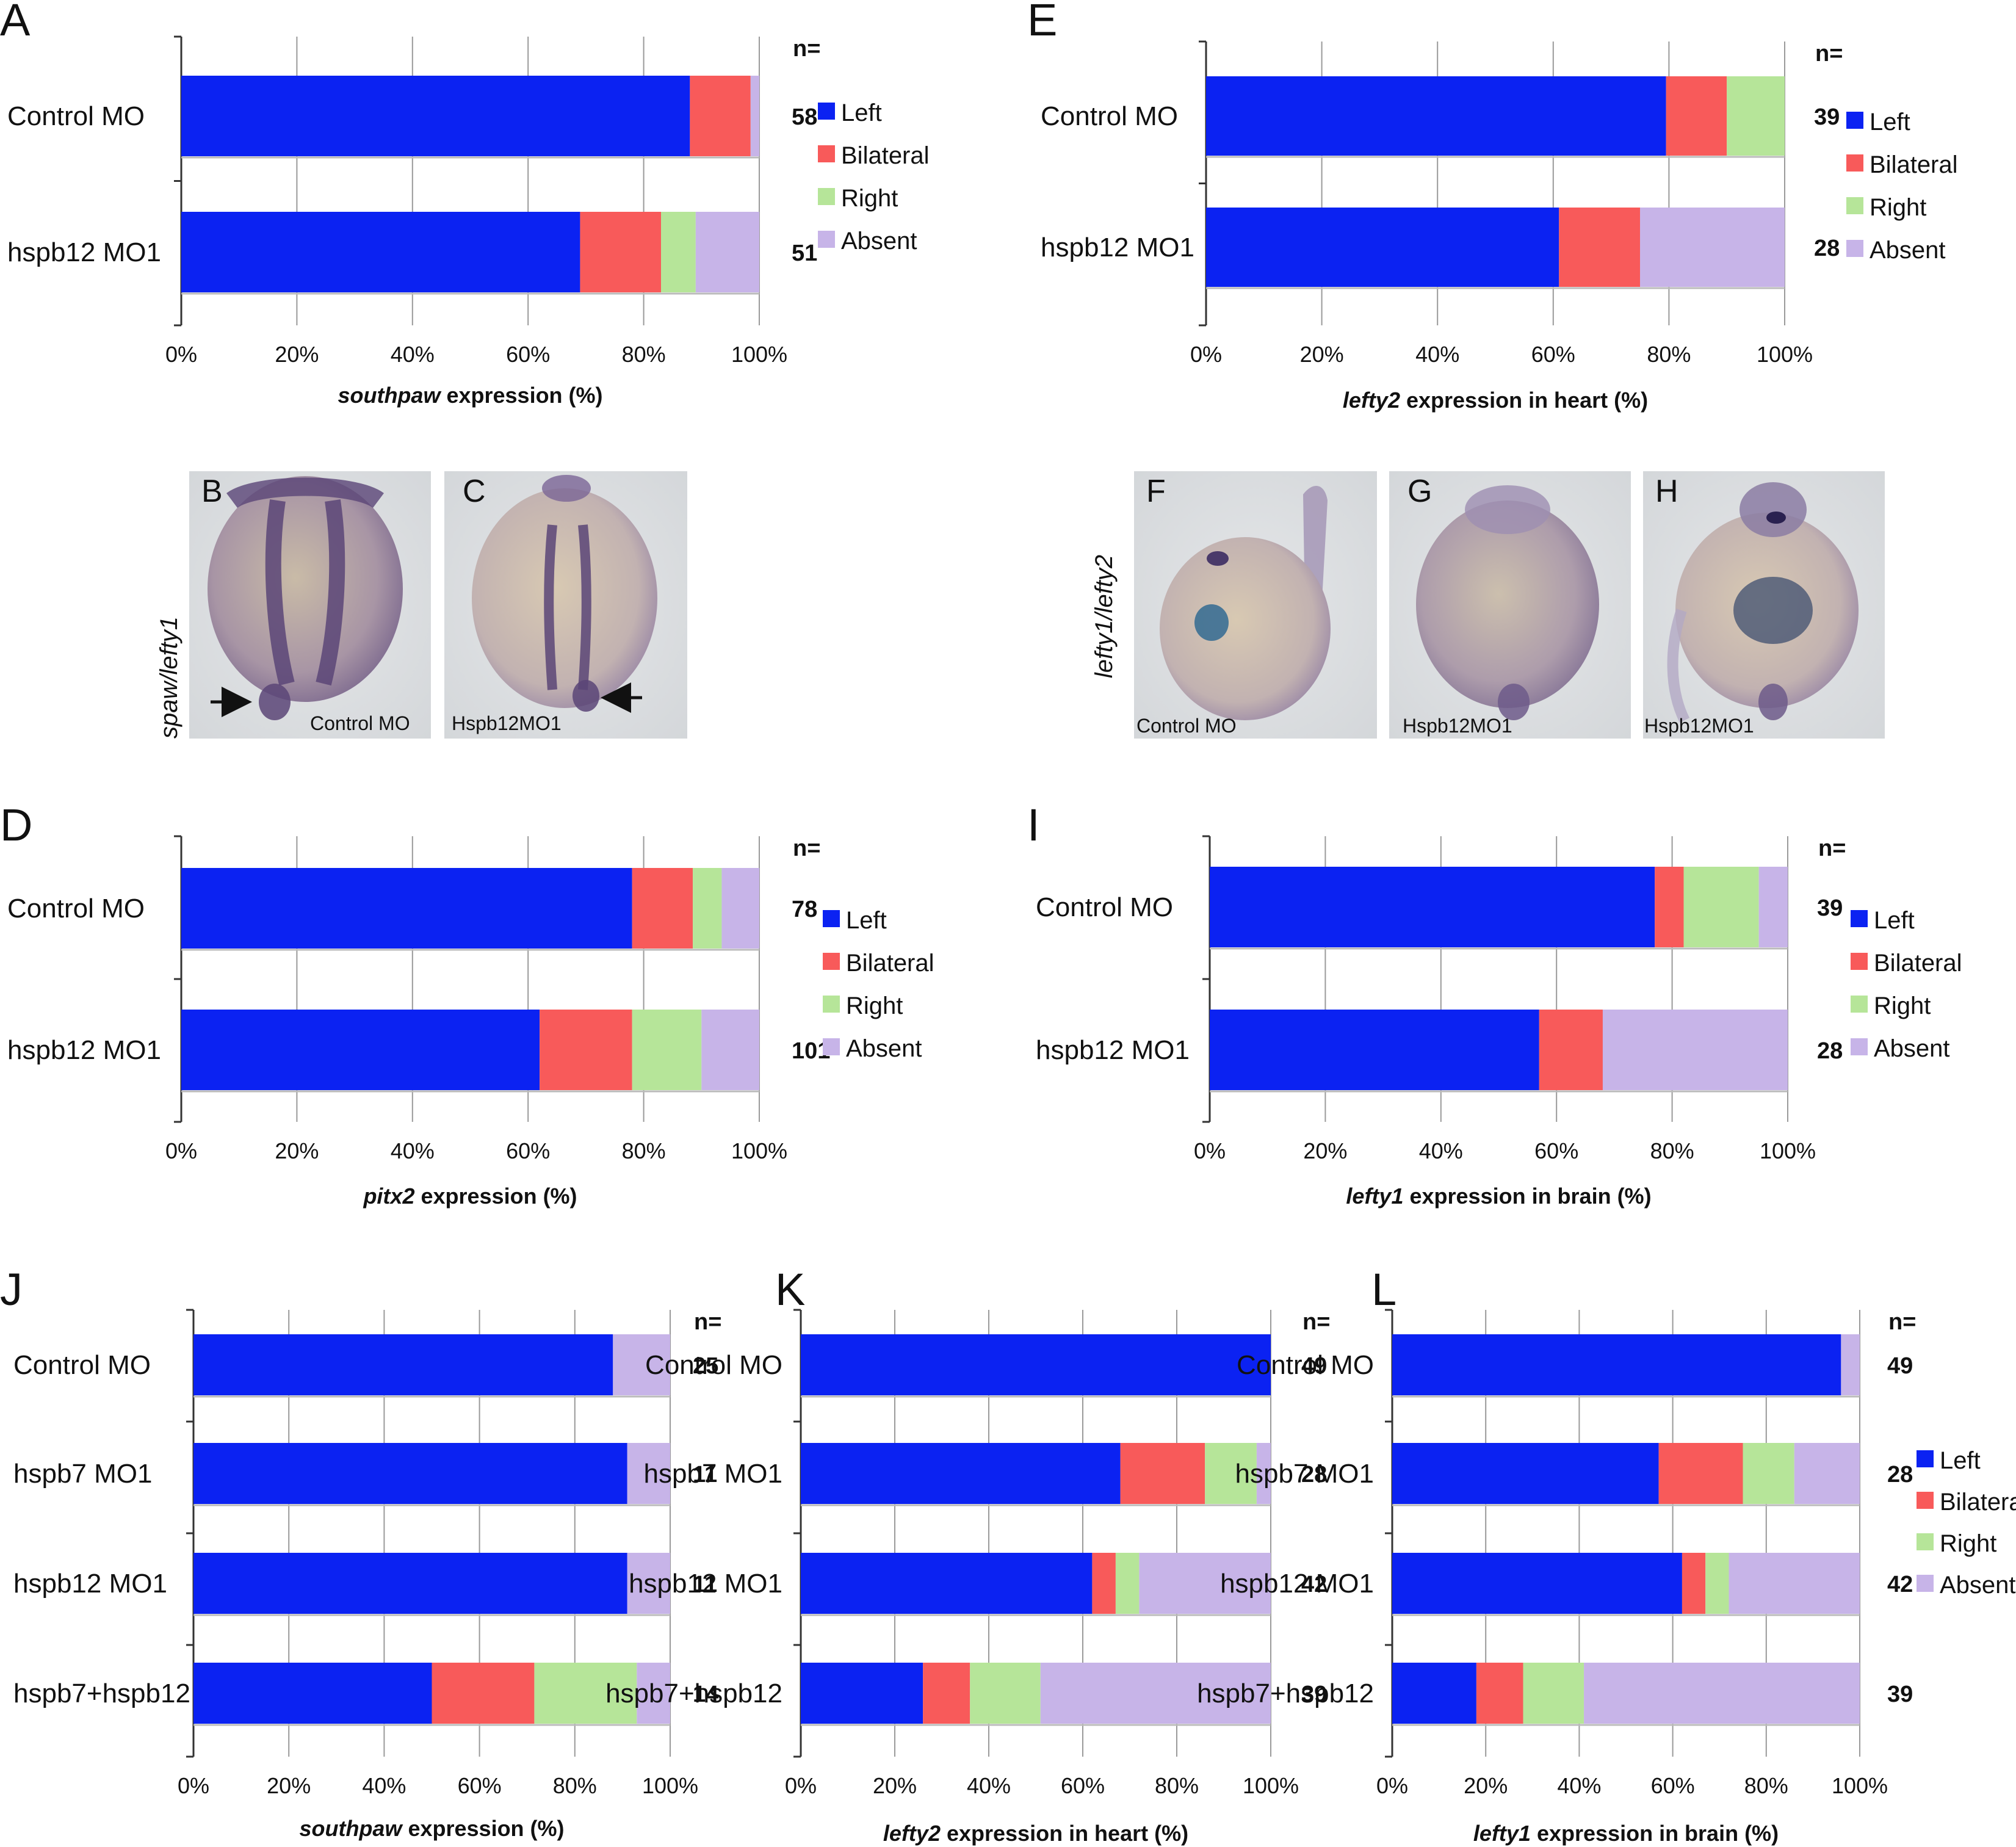 The height and width of the screenshot is (1847, 2016). I want to click on panel-letter-a: A, so click(16, 22).